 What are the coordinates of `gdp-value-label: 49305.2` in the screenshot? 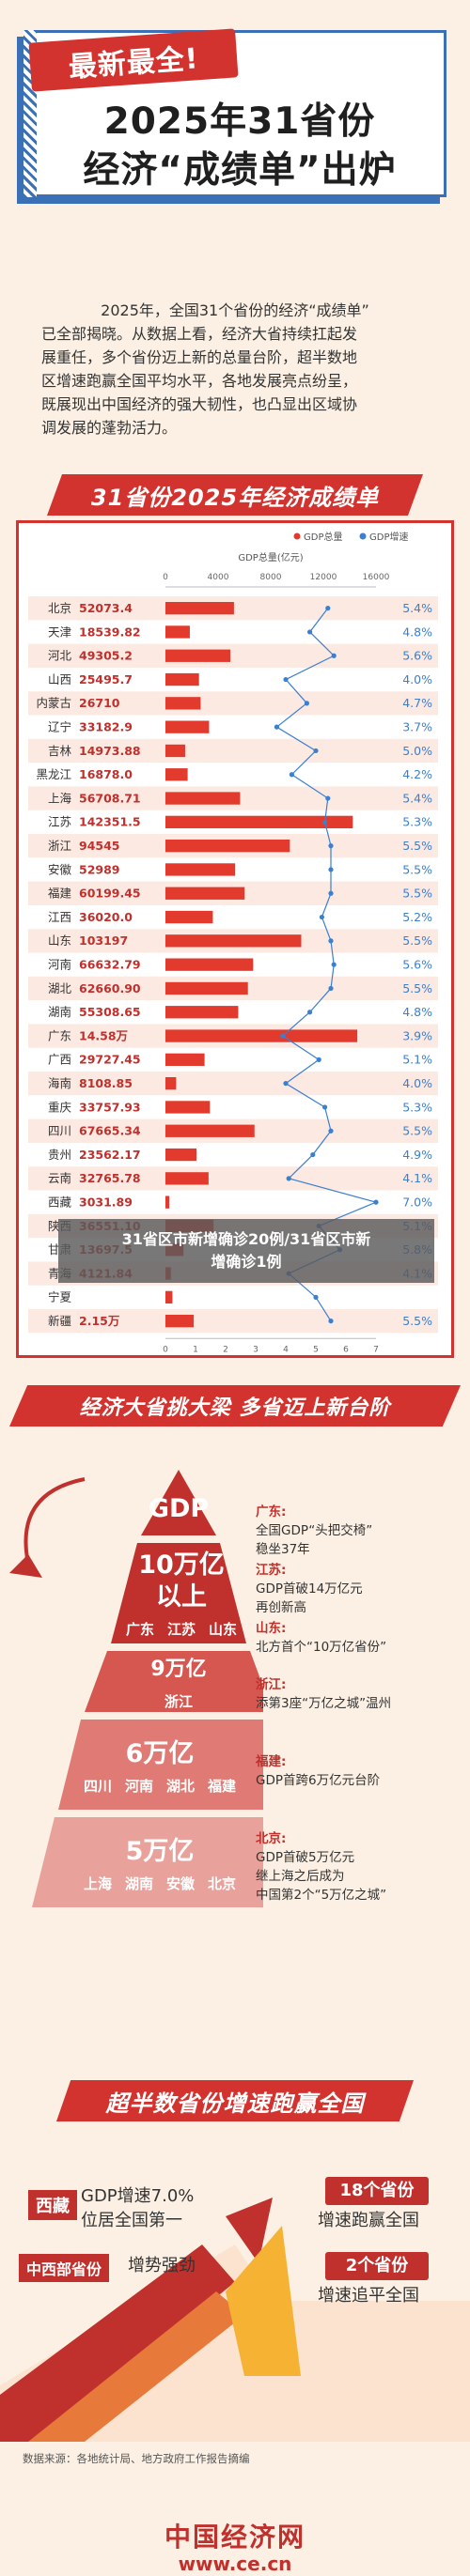 It's located at (106, 656).